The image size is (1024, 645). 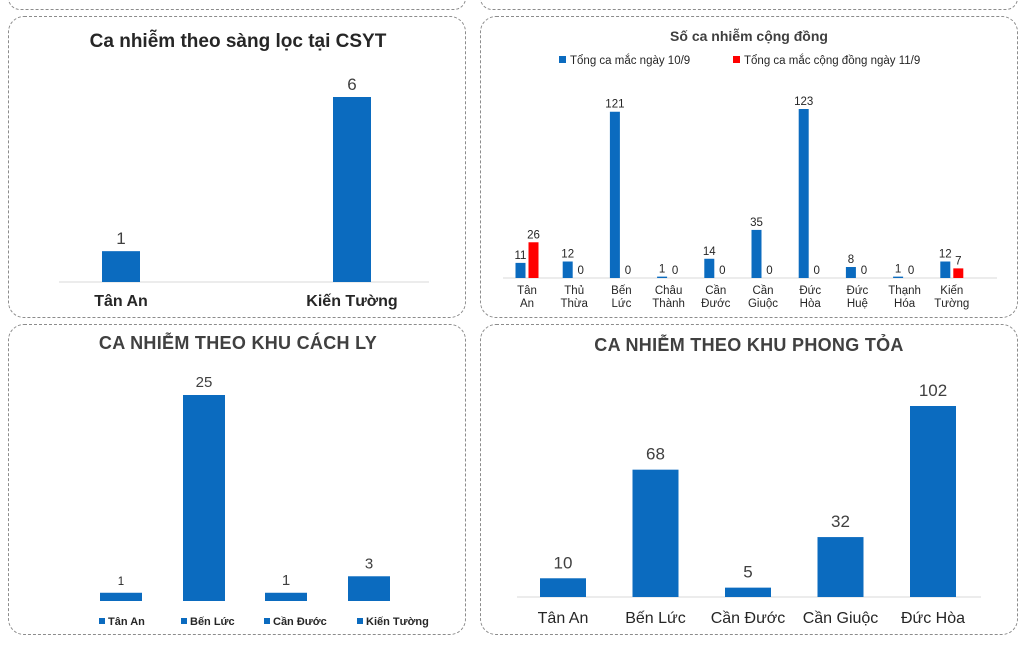 What do you see at coordinates (655, 454) in the screenshot?
I see `data-label: 68` at bounding box center [655, 454].